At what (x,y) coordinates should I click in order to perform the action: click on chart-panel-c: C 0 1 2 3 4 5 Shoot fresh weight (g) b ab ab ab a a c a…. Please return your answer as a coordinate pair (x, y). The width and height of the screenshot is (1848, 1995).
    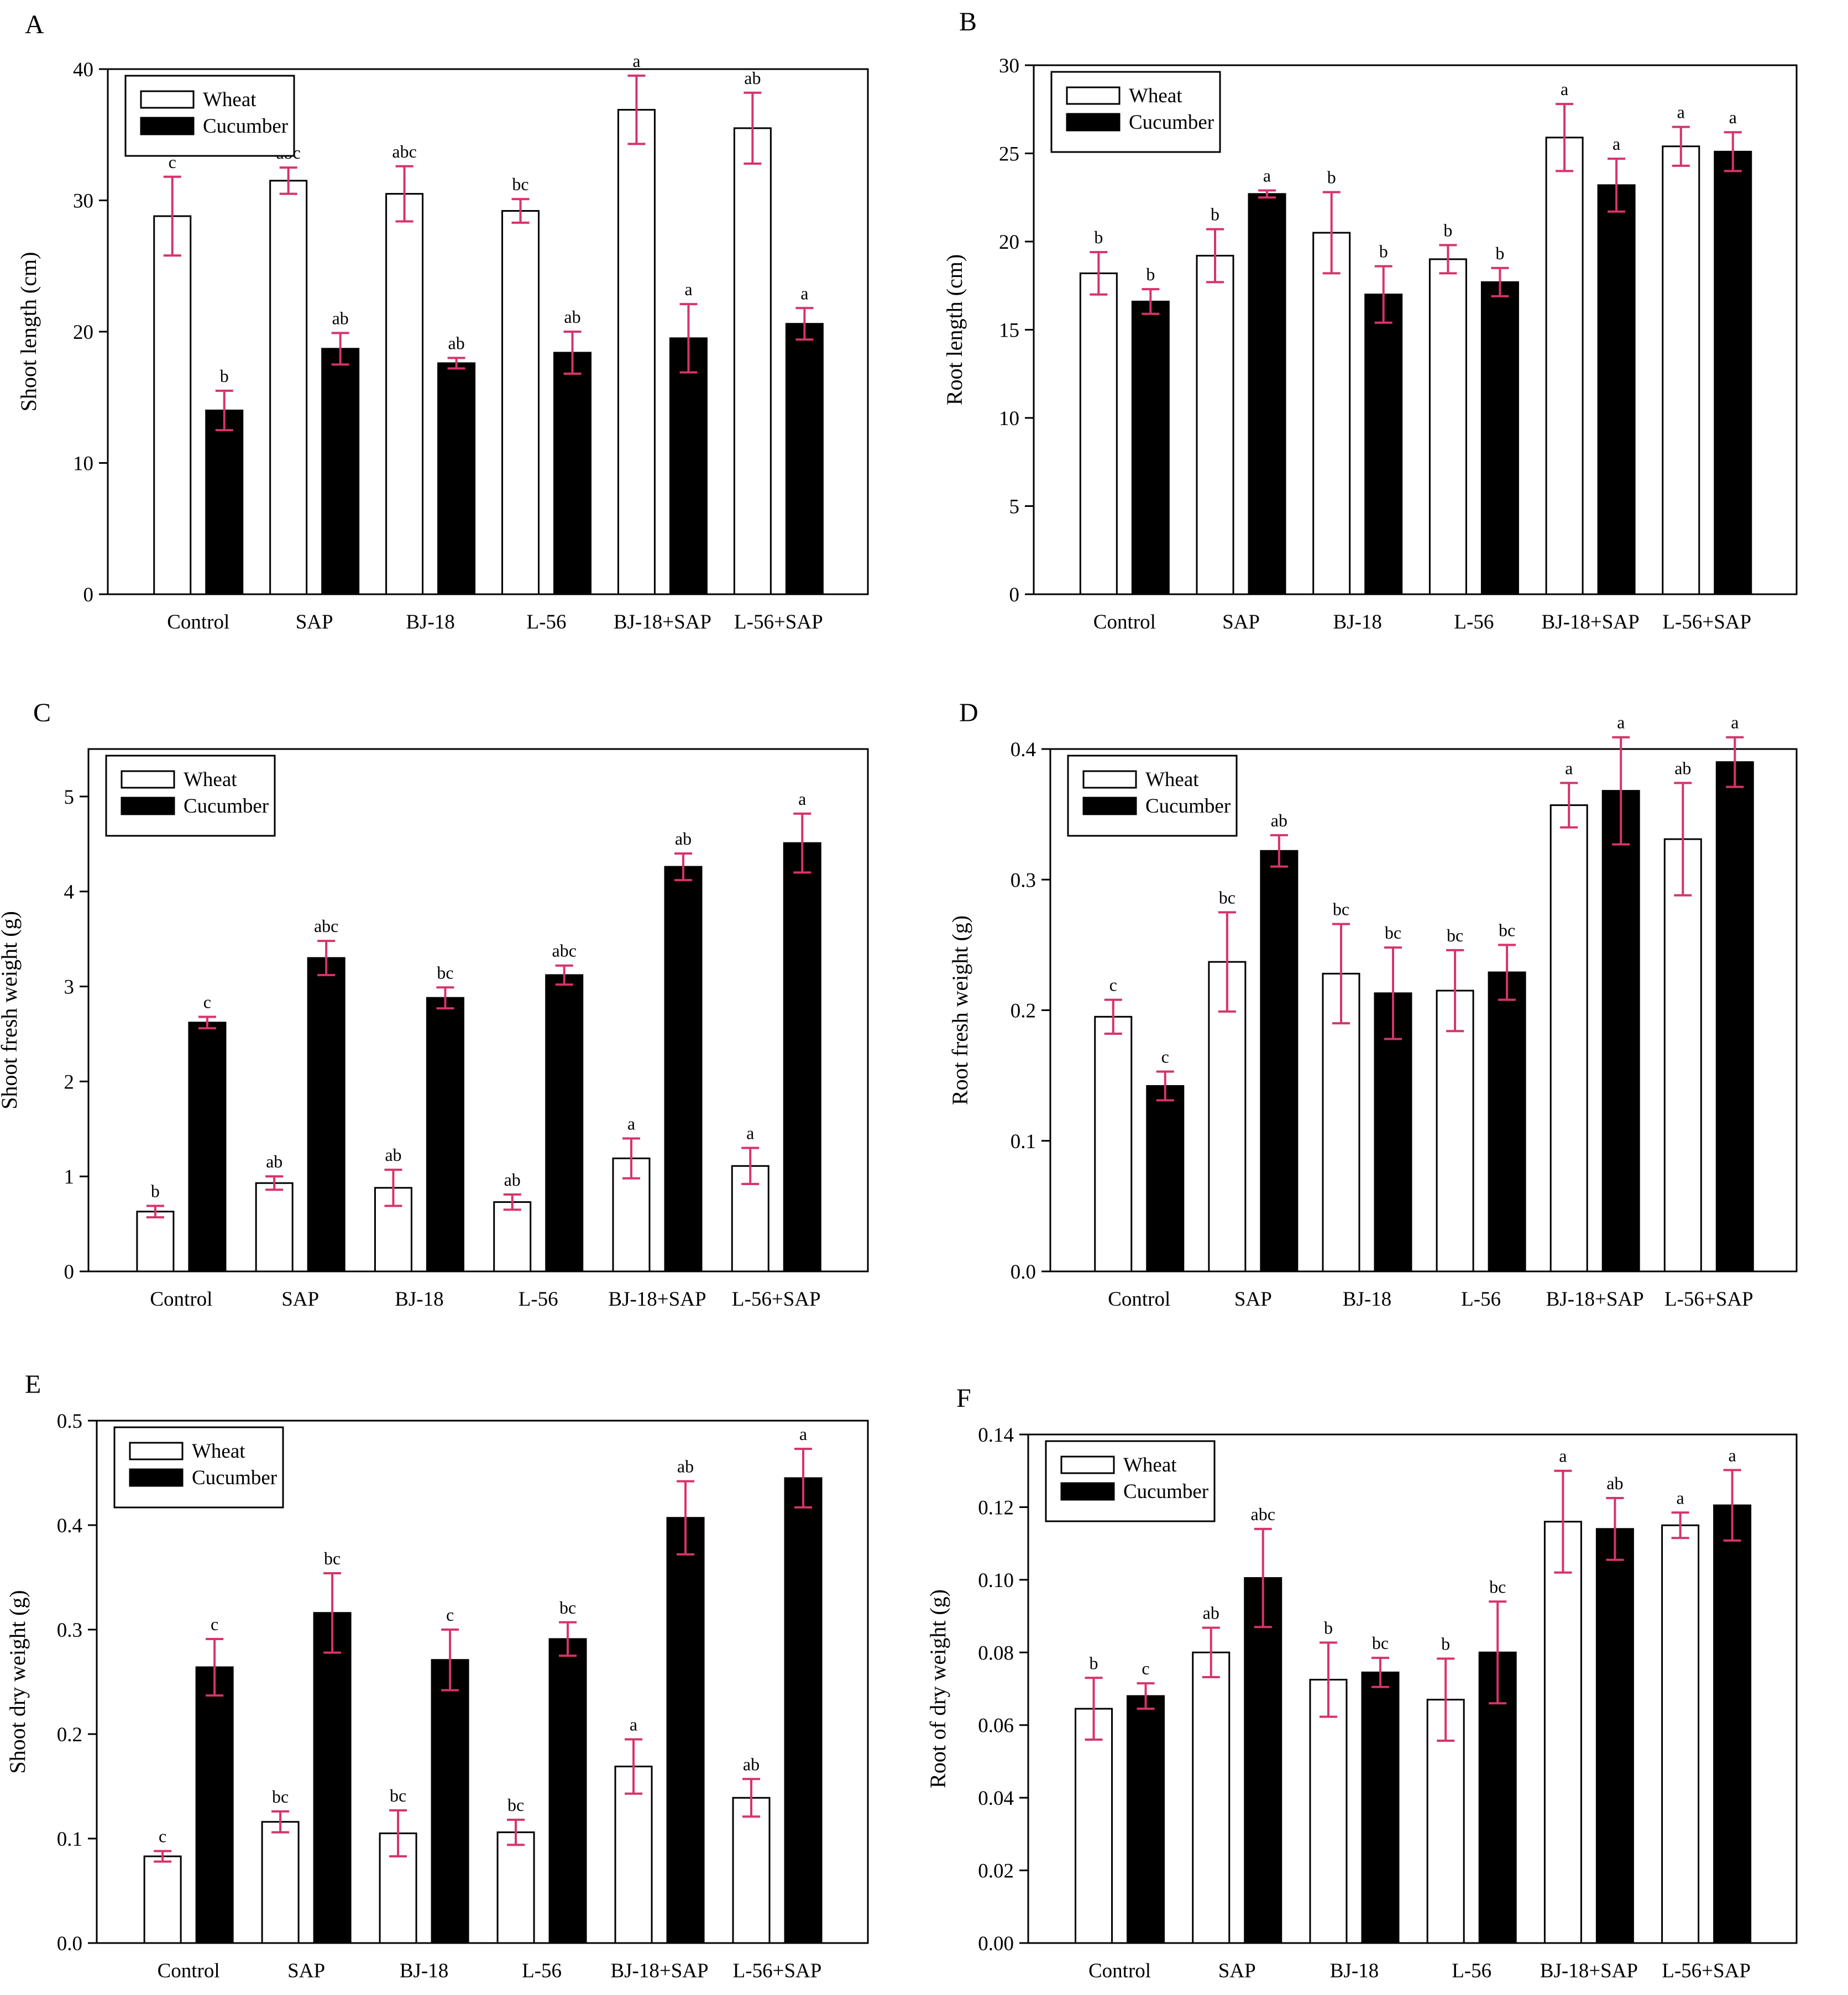
    Looking at the image, I should click on (434, 1004).